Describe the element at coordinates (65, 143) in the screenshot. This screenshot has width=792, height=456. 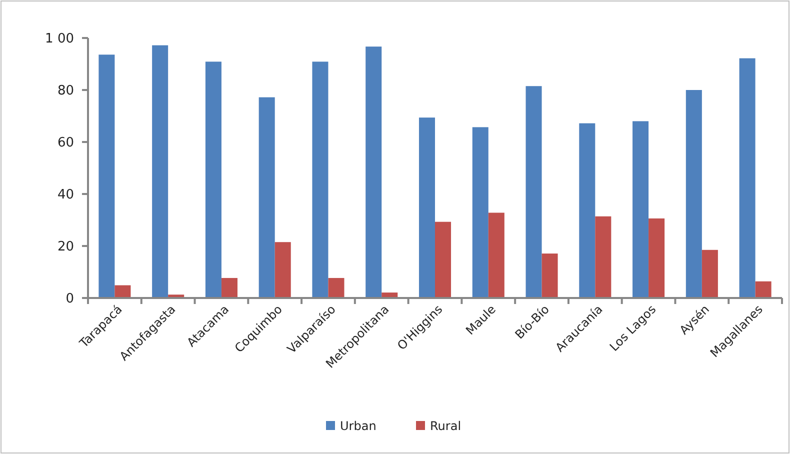
I see `y-tick-label: 60` at that location.